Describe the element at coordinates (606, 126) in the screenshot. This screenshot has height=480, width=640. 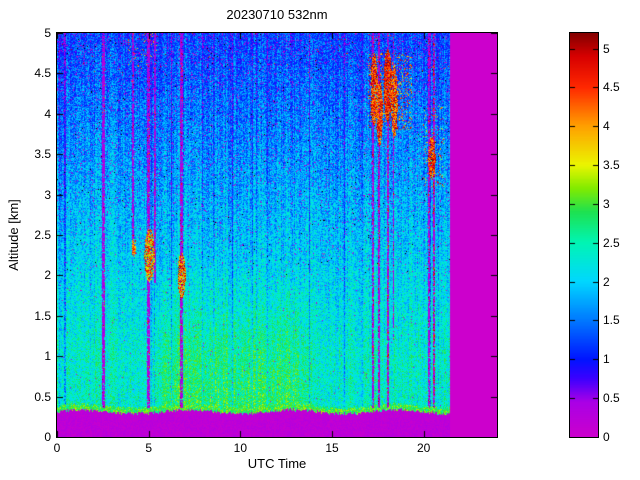
I see `ctick-label: 4` at that location.